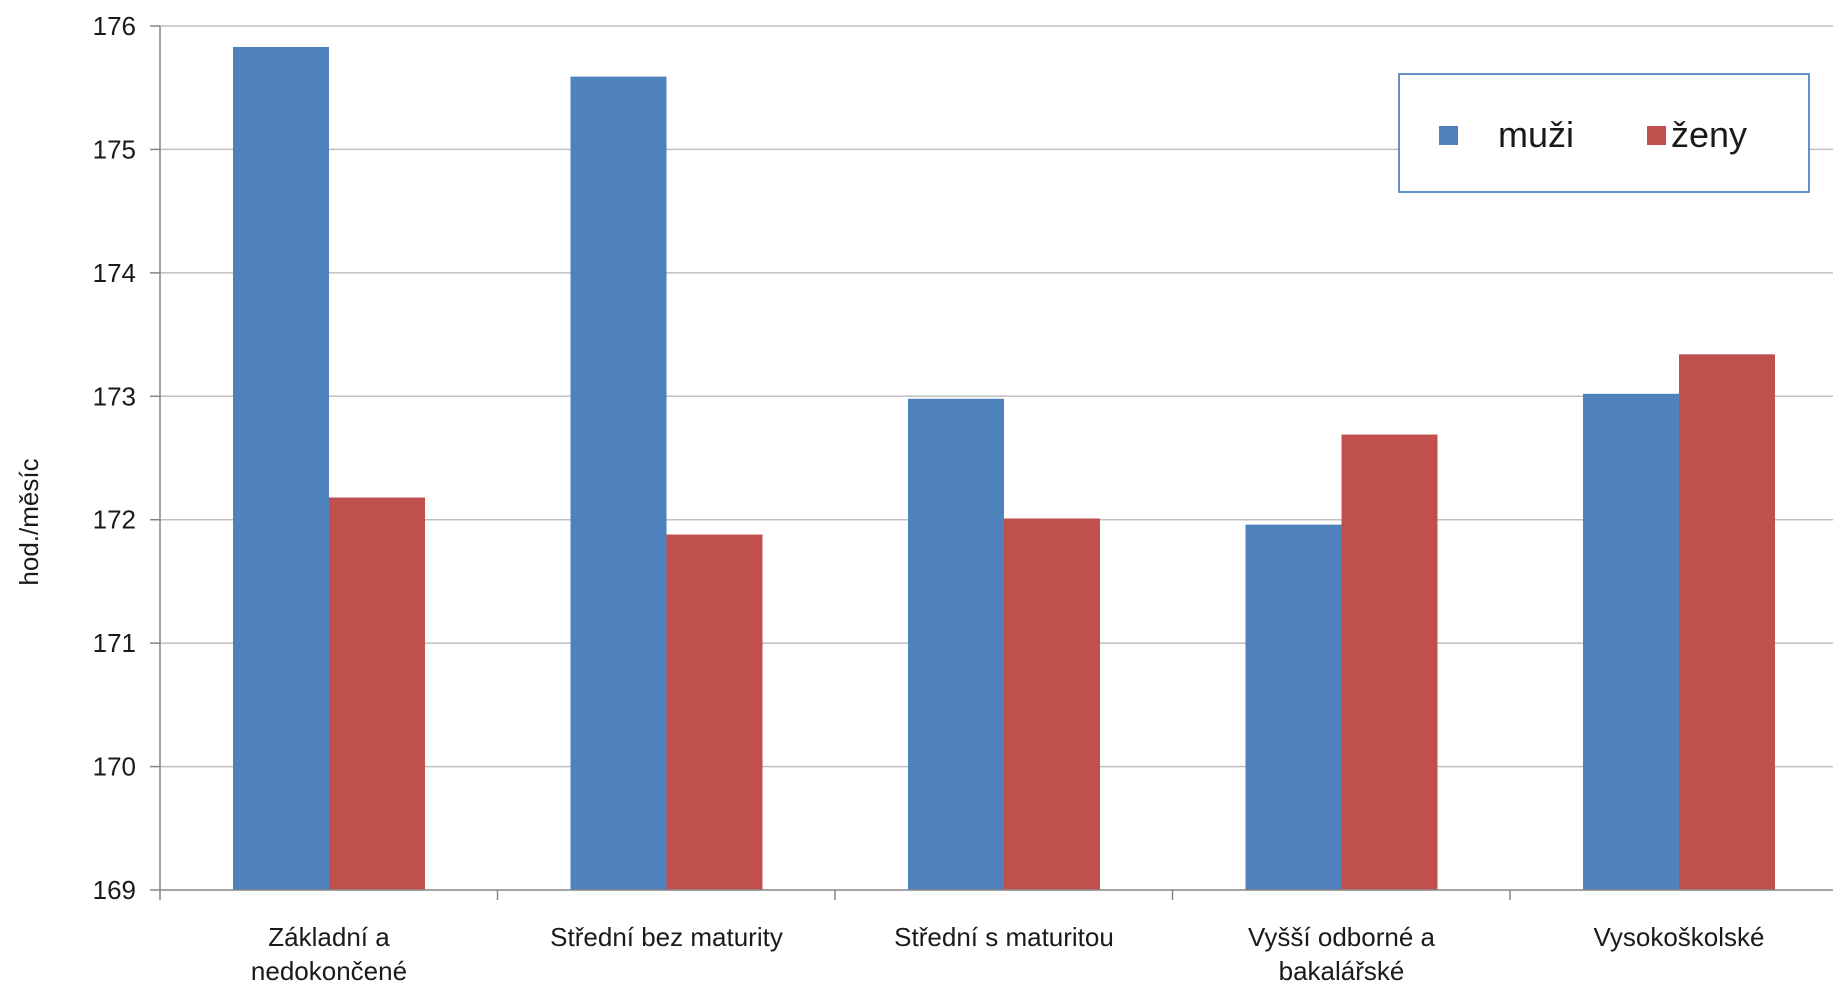  I want to click on x-category-label: Vysokoškolské, so click(1679, 937).